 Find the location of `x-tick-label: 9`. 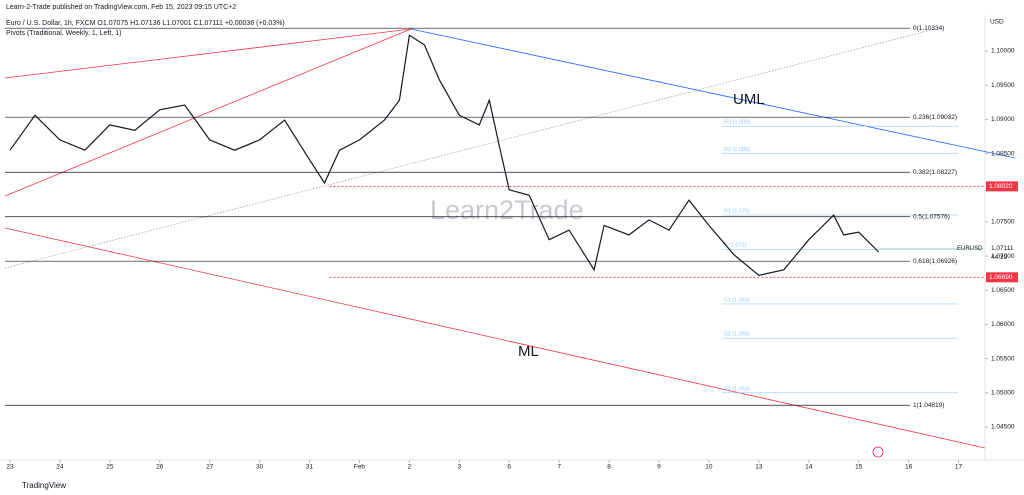

x-tick-label: 9 is located at coordinates (659, 467).